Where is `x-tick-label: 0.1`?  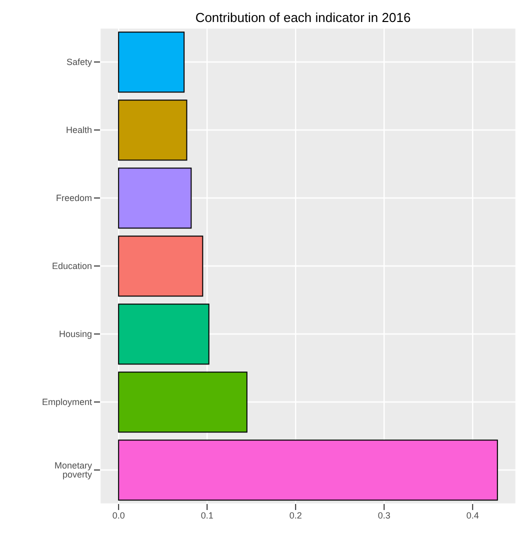
x-tick-label: 0.1 is located at coordinates (207, 515).